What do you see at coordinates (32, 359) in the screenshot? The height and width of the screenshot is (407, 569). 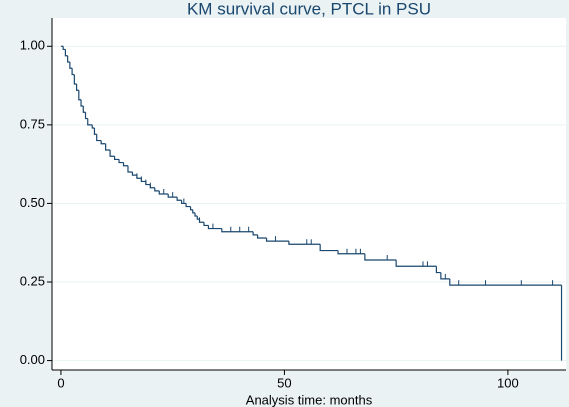 I see `y-tick-label: 0.00` at bounding box center [32, 359].